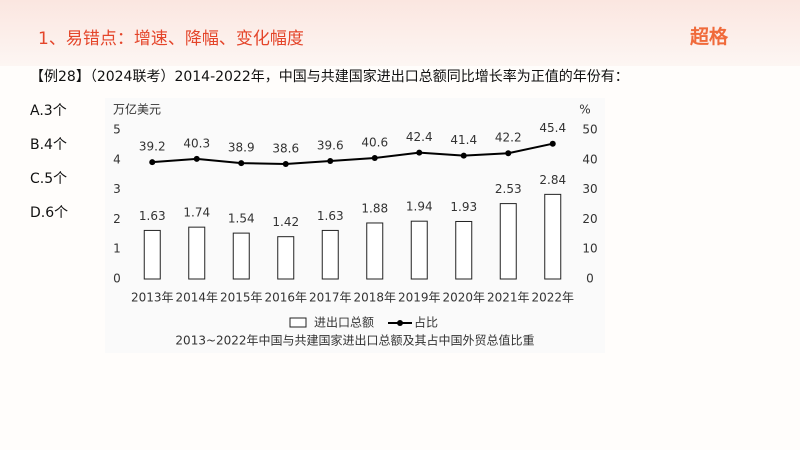  I want to click on x-tick-label: 2022年, so click(552, 298).